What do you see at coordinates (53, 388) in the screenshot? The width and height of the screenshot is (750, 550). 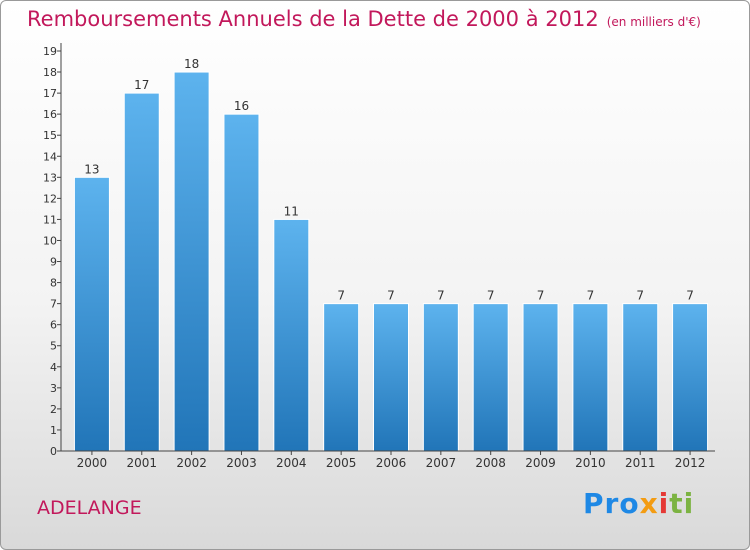 I see `y-tick-label: 3` at bounding box center [53, 388].